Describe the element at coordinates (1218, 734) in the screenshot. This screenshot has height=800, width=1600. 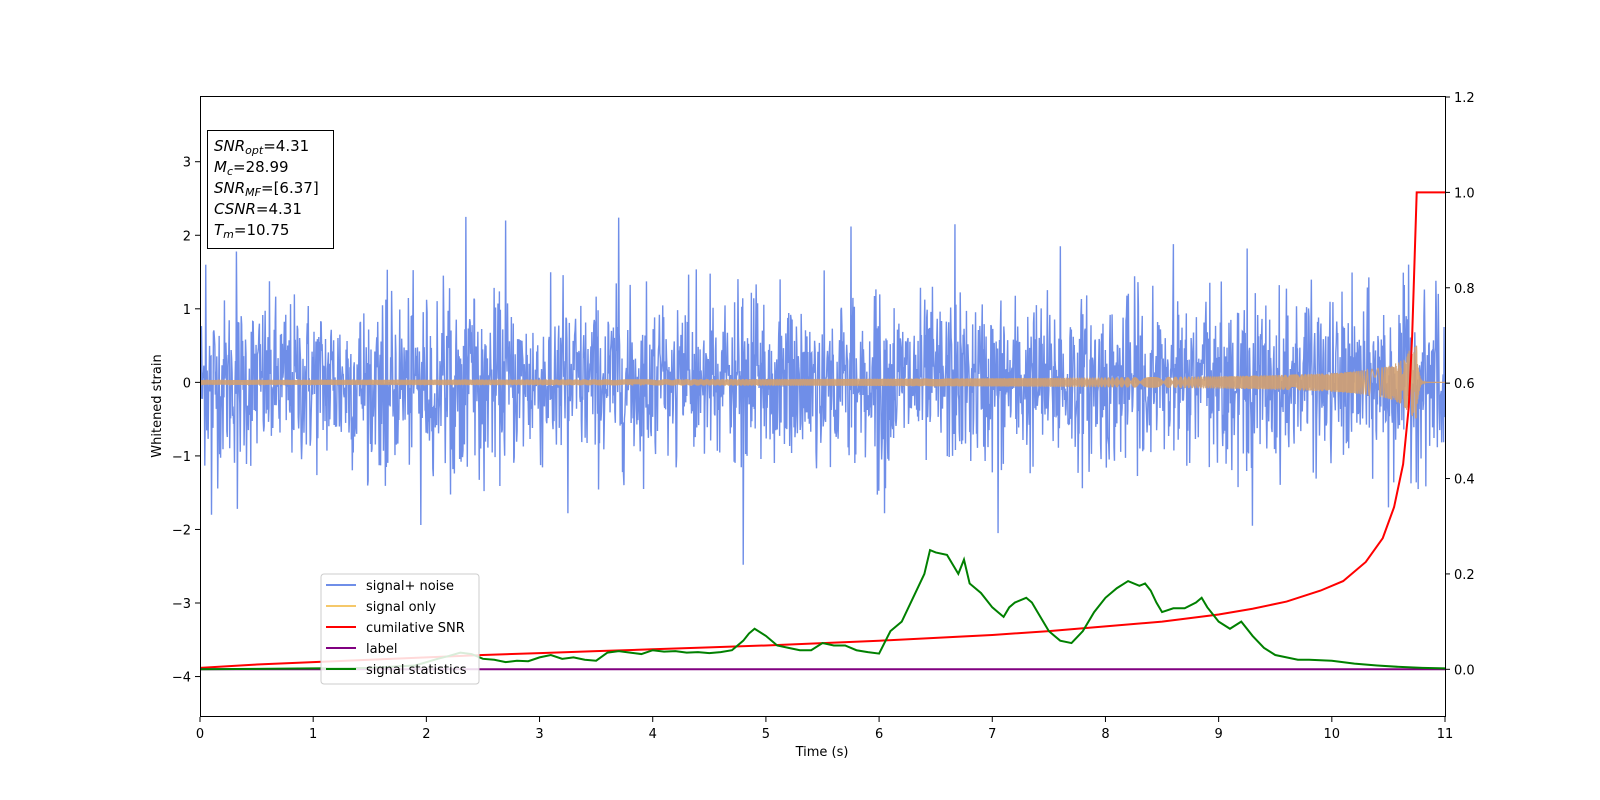
I see `x-tick-label: 9` at that location.